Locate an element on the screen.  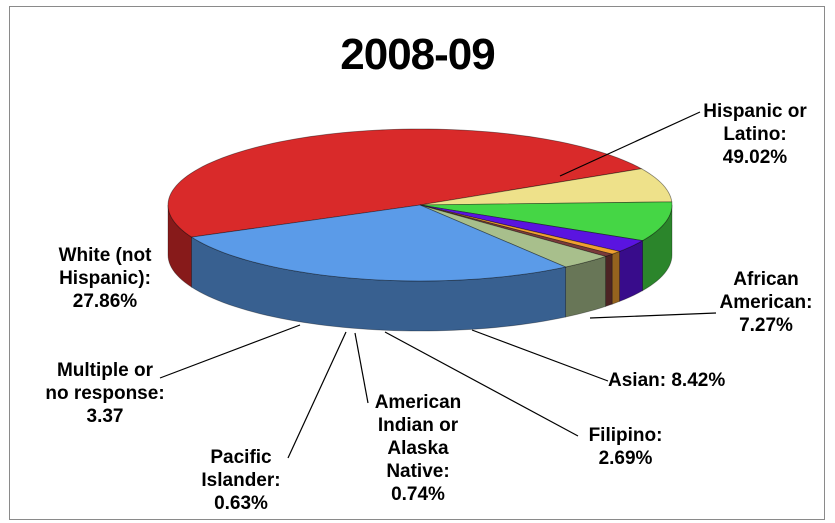
pie-side-hispanic-or-latino is located at coordinates (180, 246).